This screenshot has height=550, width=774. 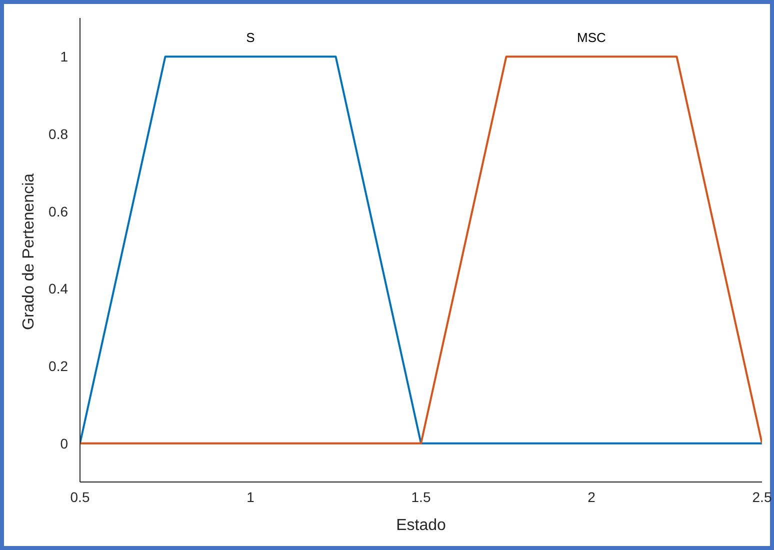 I want to click on y-tick-label: 0.8, so click(x=58, y=134).